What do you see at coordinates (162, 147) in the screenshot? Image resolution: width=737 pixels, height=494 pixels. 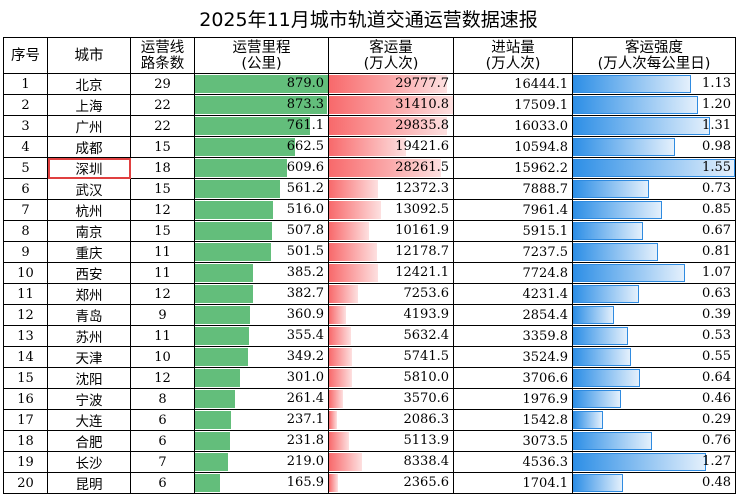 I see `cell-lines: 15` at bounding box center [162, 147].